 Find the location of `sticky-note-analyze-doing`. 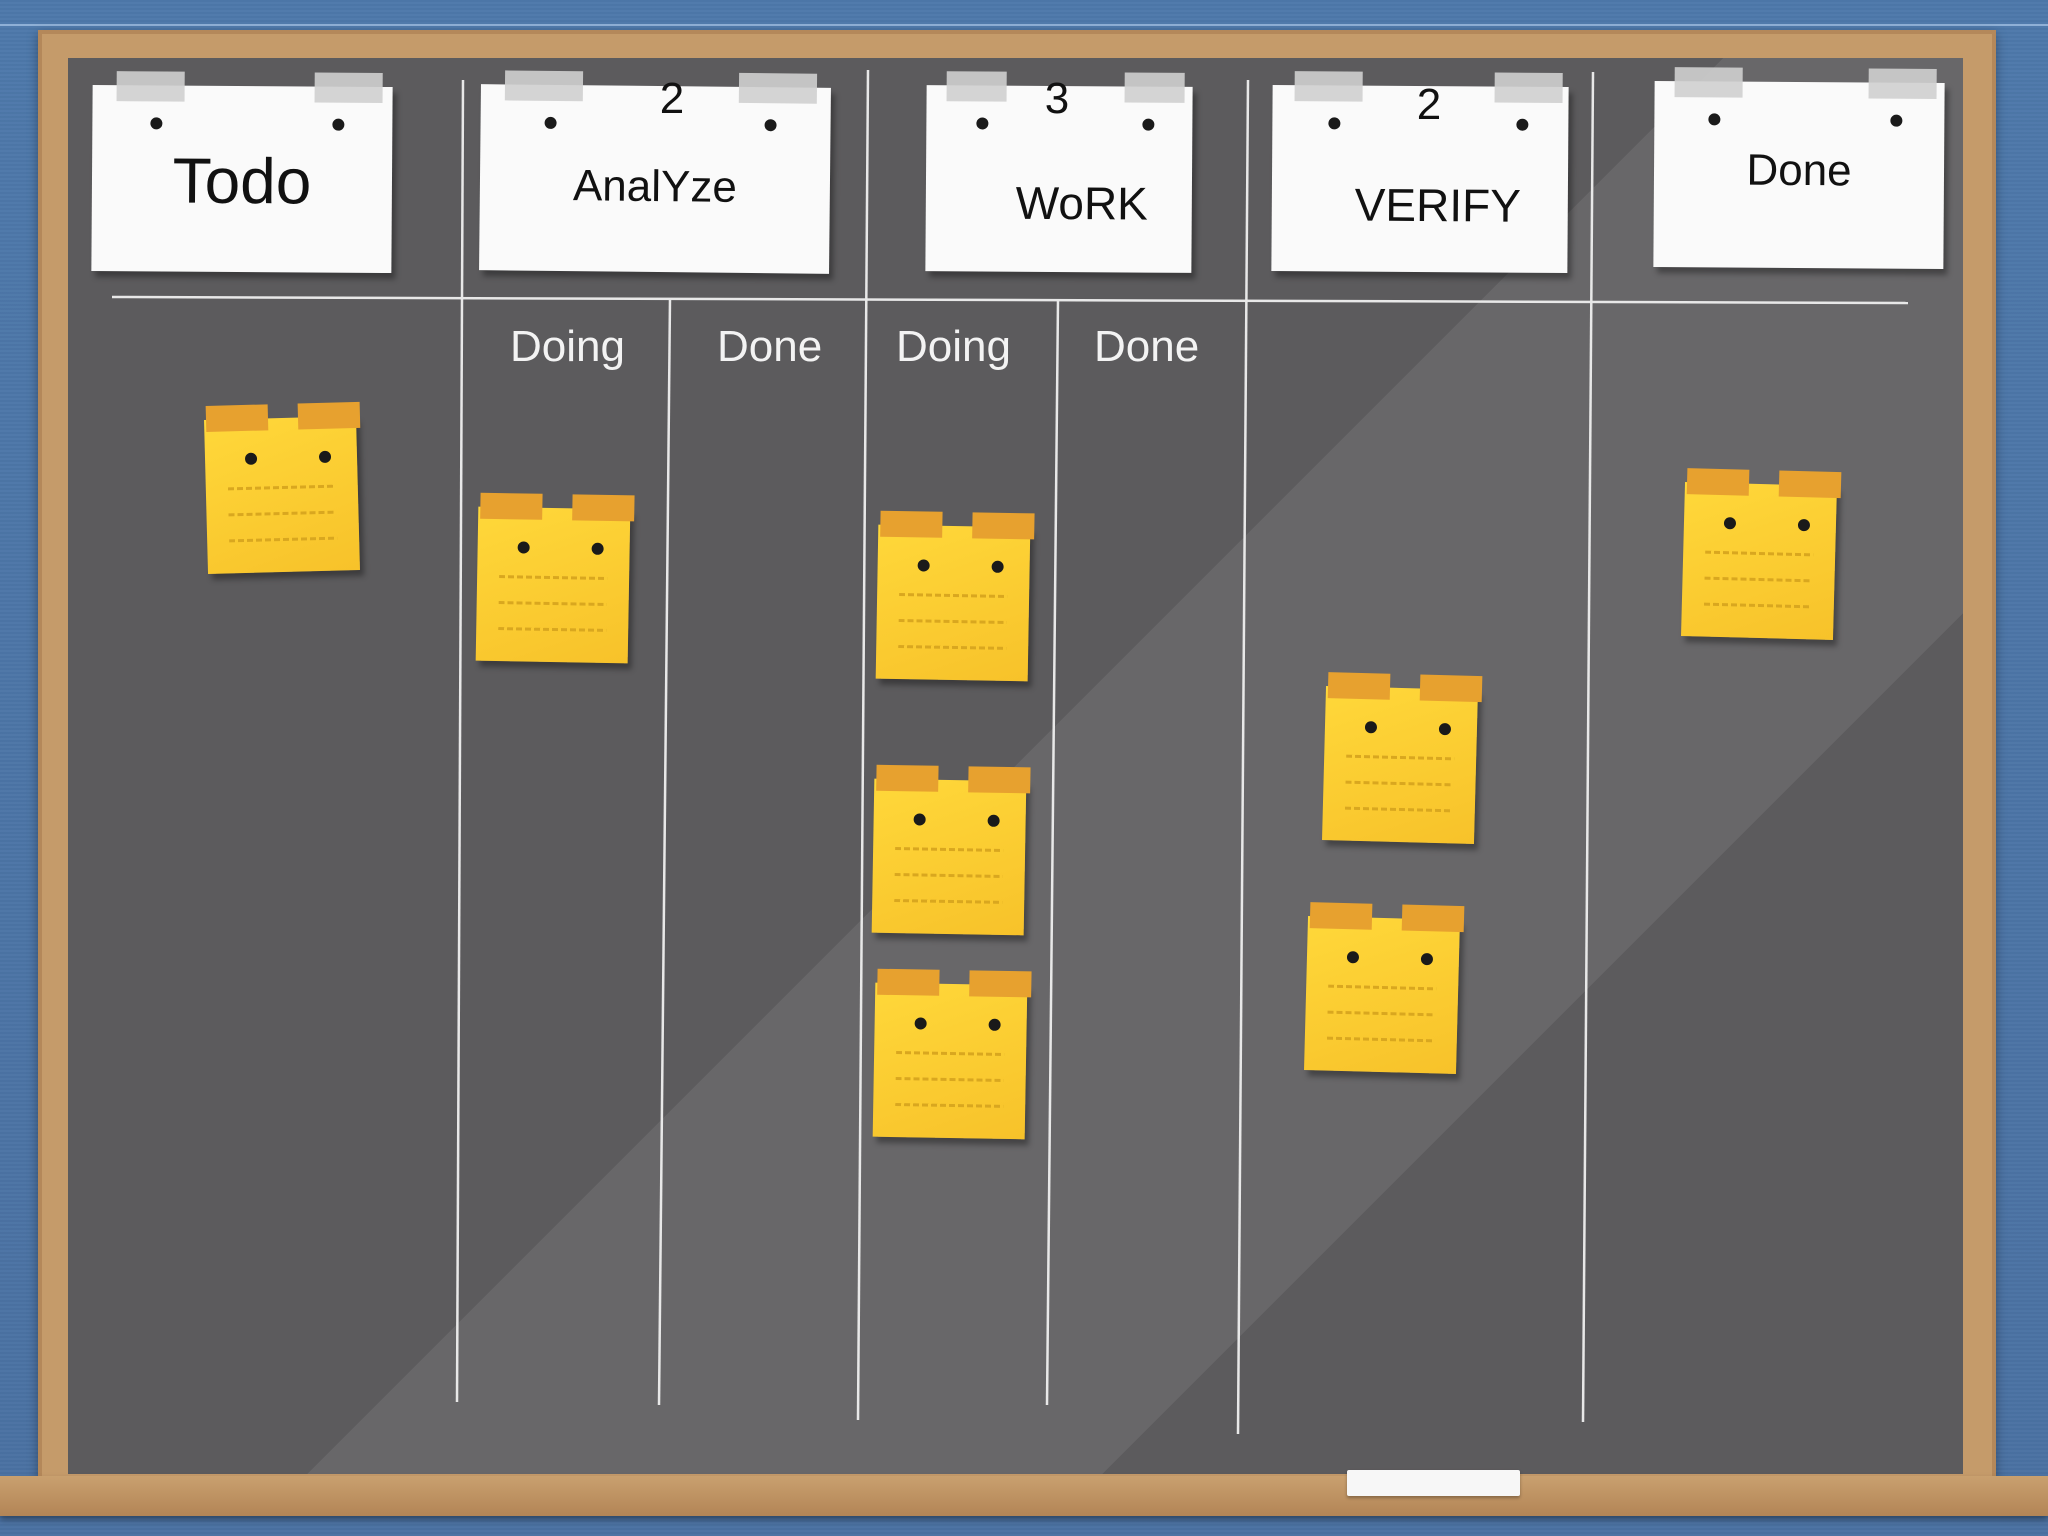

sticky-note-analyze-doing is located at coordinates (555, 578).